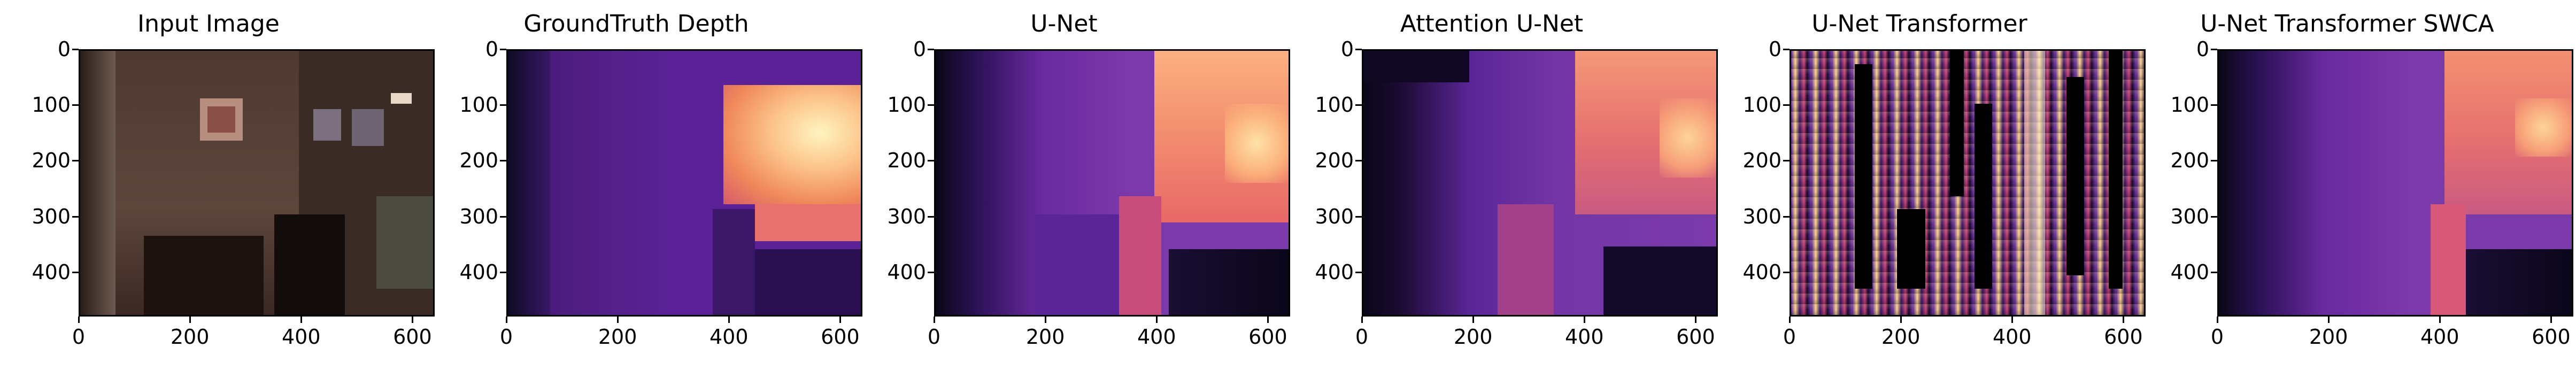 The image size is (2576, 370). I want to click on panel-title: GroundTruth Depth, so click(636, 23).